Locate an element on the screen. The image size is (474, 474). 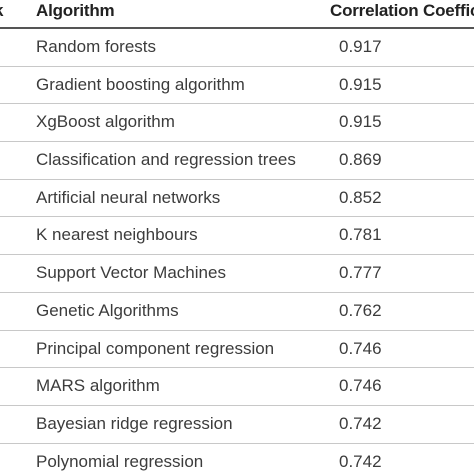
table-row: Principal component regression 0.746 is located at coordinates (237, 350).